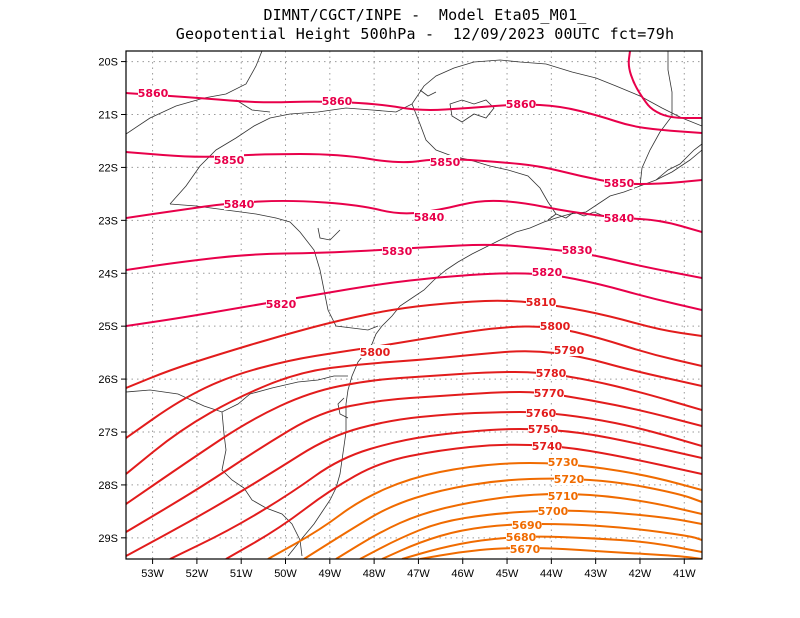  Describe the element at coordinates (374, 574) in the screenshot. I see `x-tick-label: 48W` at that location.